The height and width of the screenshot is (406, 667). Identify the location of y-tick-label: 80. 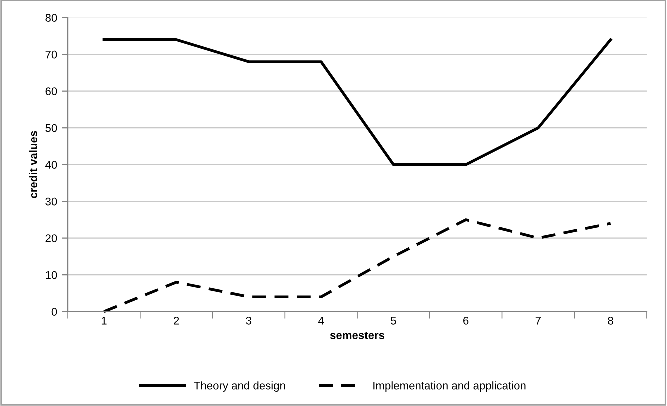
(52, 18).